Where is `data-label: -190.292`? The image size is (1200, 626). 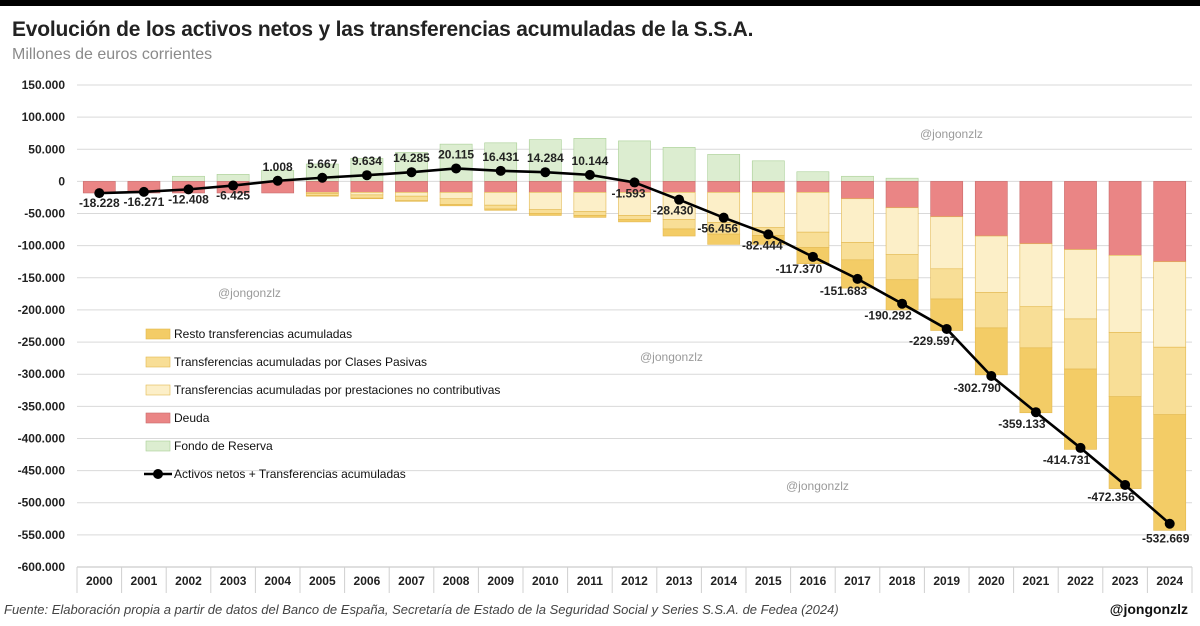 data-label: -190.292 is located at coordinates (888, 316).